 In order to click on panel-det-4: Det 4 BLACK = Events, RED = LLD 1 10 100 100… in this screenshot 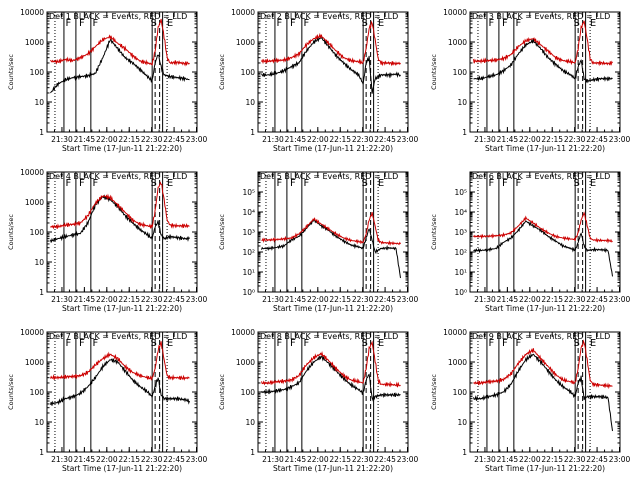, I will do `click(107, 240)`.